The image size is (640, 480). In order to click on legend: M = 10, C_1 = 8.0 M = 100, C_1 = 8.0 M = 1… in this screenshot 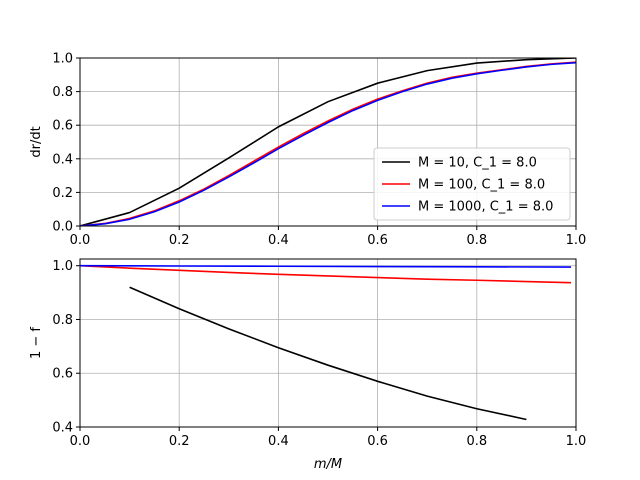, I will do `click(472, 184)`.